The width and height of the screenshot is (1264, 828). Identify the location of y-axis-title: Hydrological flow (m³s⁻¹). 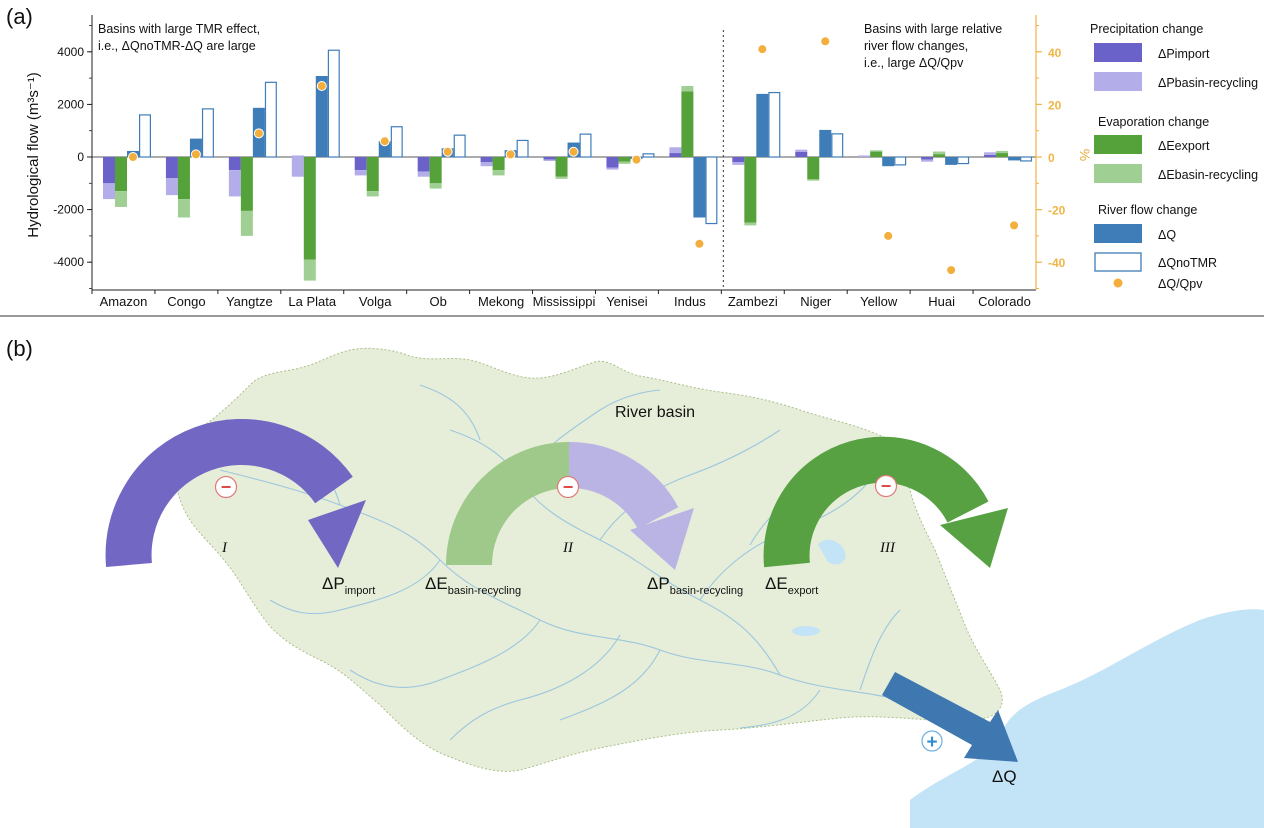
(33, 154).